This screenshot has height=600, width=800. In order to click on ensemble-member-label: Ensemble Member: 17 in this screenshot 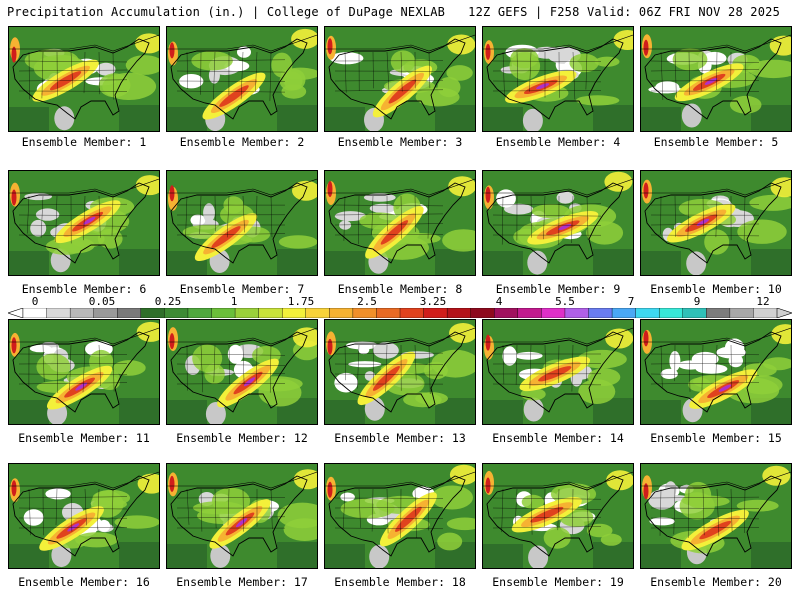, I will do `click(242, 582)`.